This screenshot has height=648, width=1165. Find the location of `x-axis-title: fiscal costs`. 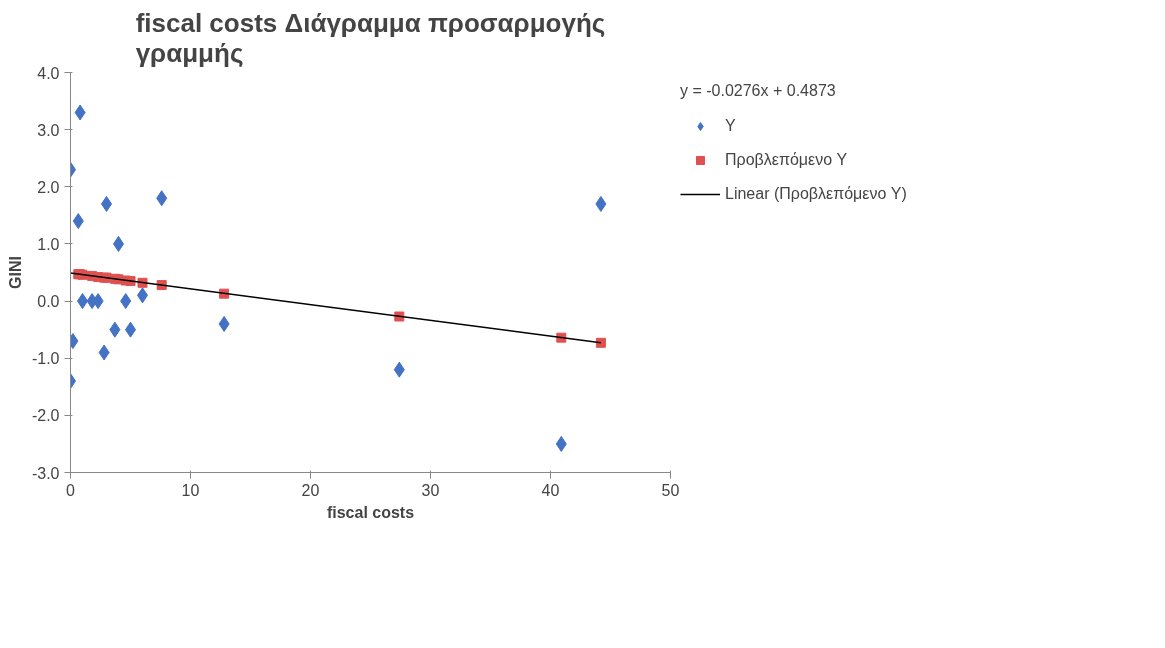

x-axis-title: fiscal costs is located at coordinates (370, 512).